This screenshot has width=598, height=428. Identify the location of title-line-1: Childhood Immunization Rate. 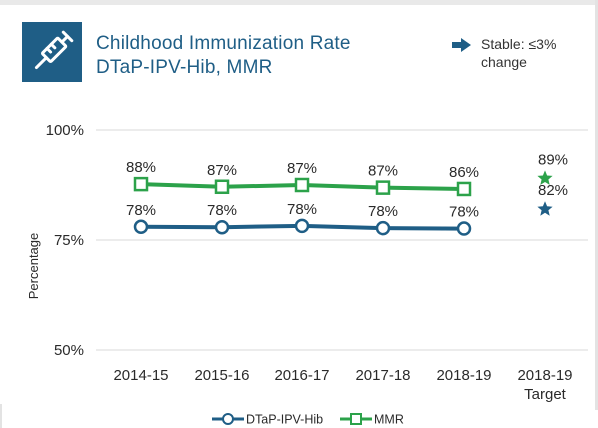
(223, 43).